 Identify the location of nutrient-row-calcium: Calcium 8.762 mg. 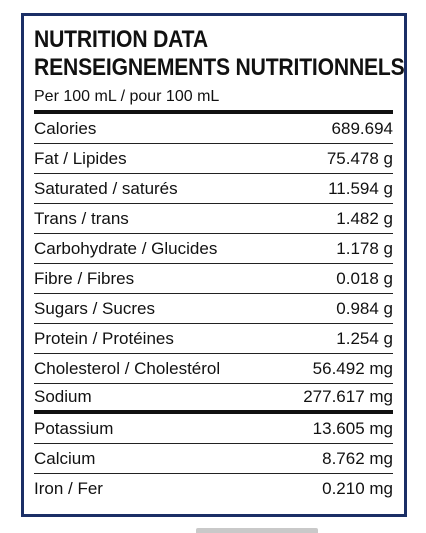
(213, 459).